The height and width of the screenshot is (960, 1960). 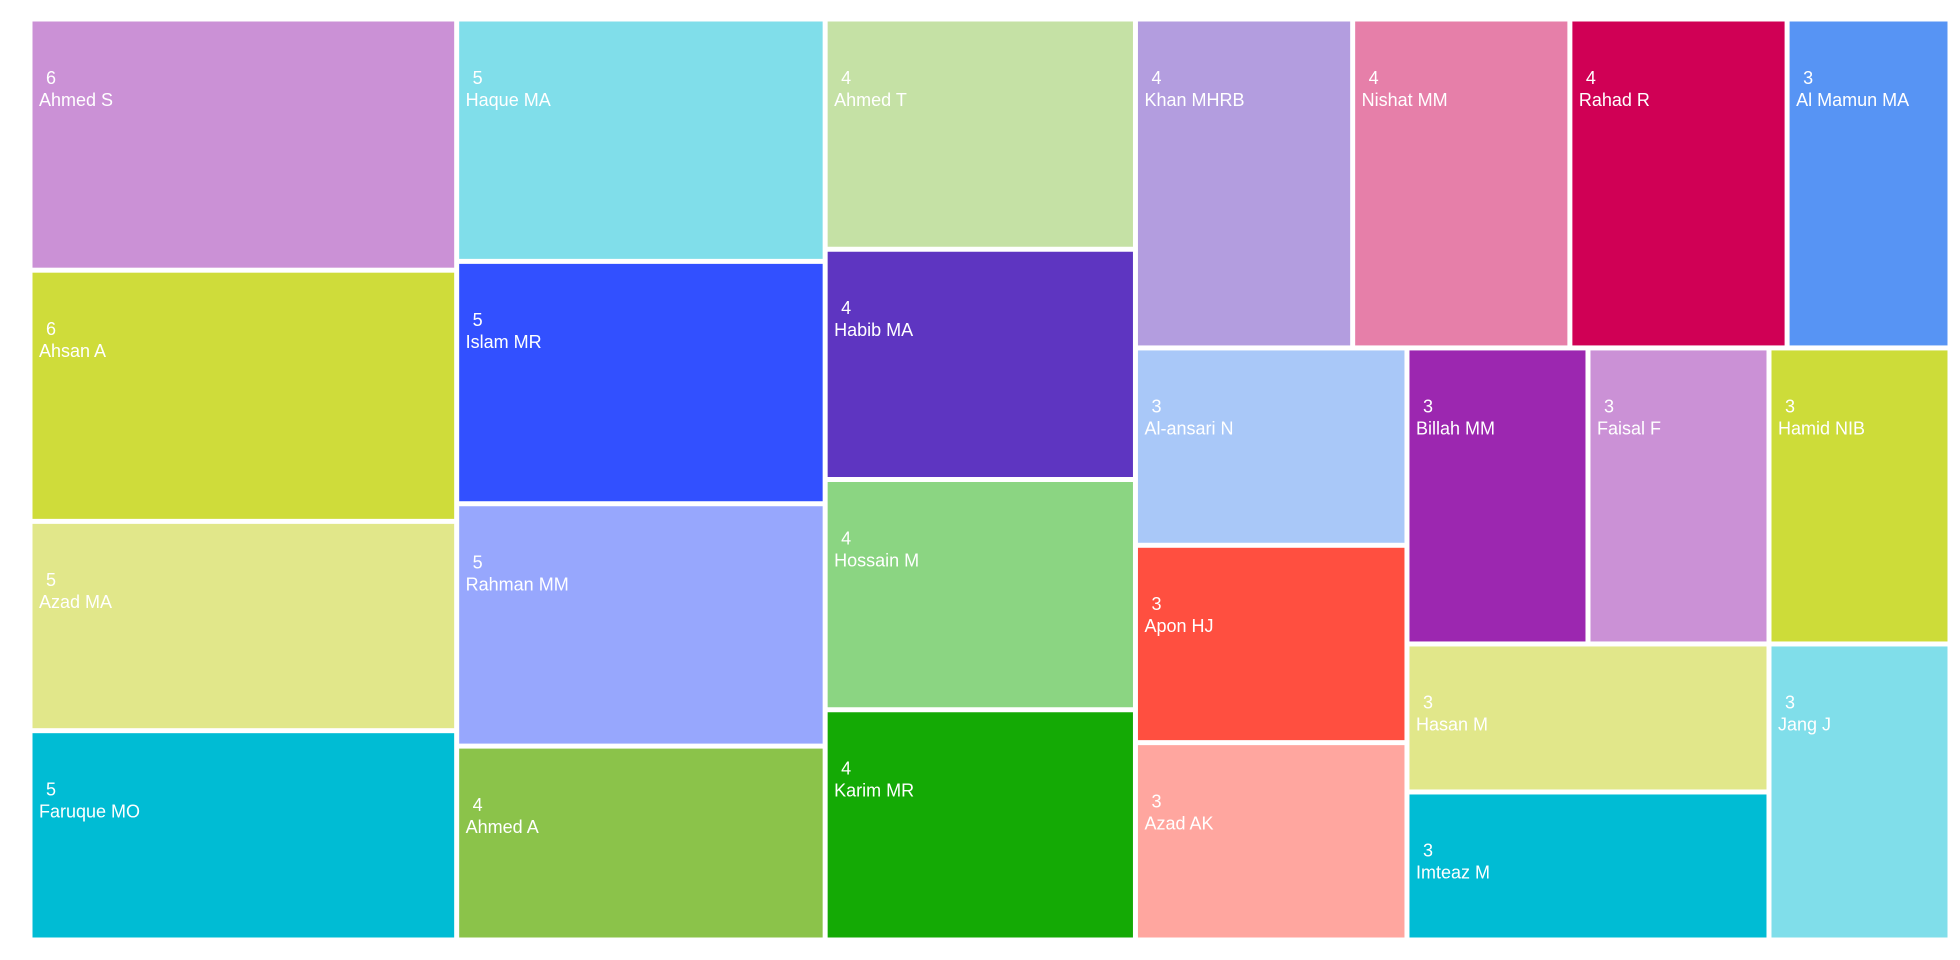 What do you see at coordinates (502, 827) in the screenshot?
I see `cell-label: Ahmed A` at bounding box center [502, 827].